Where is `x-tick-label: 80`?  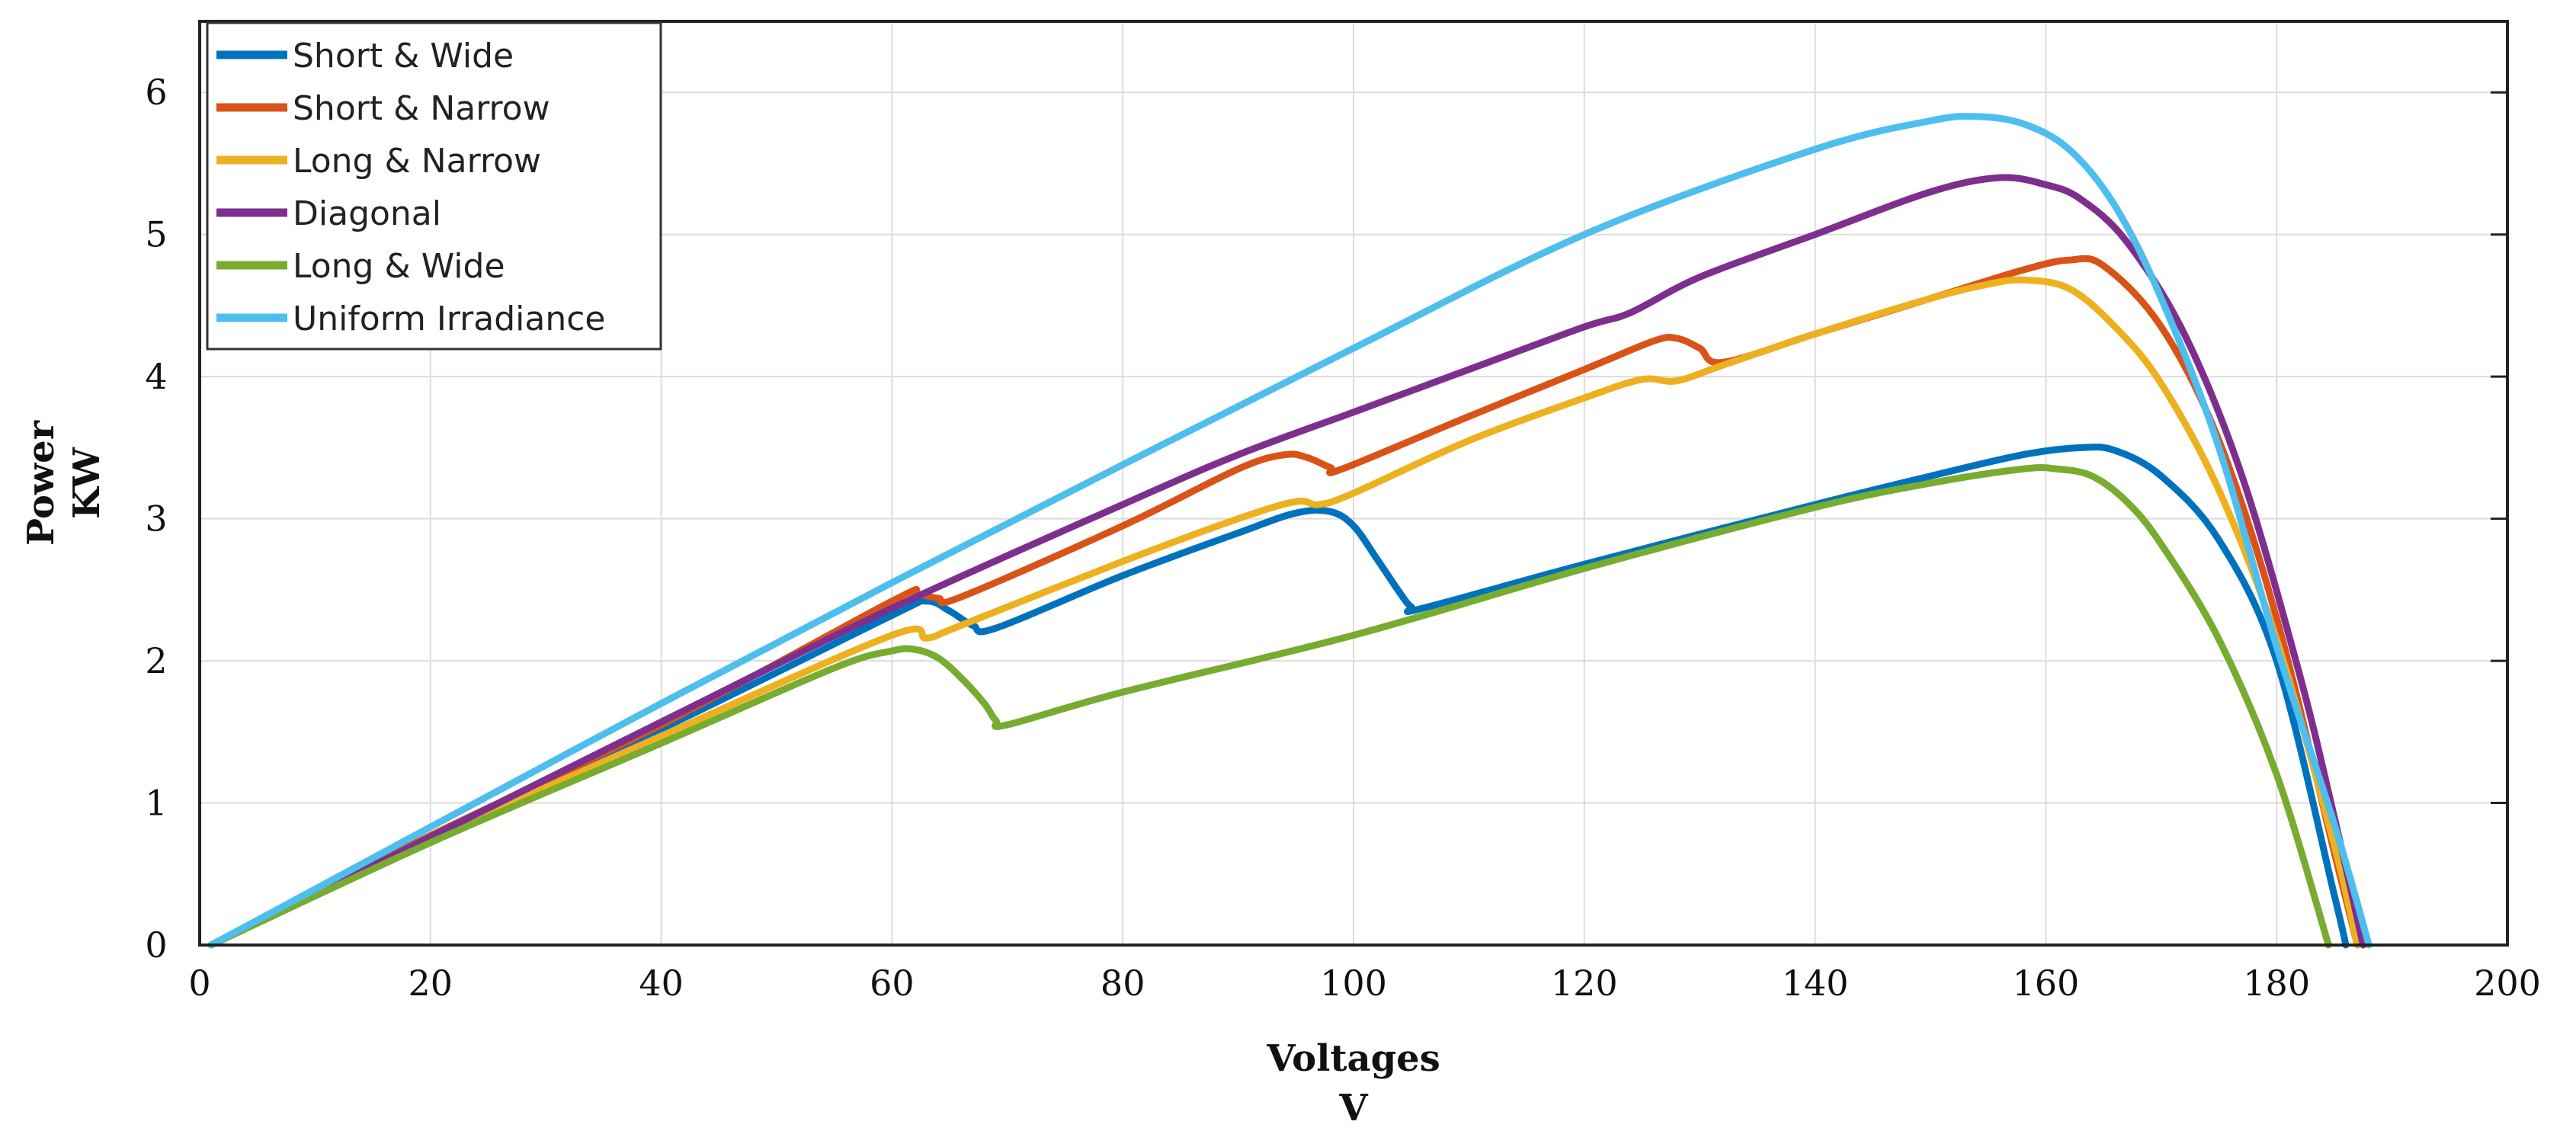 x-tick-label: 80 is located at coordinates (1123, 983).